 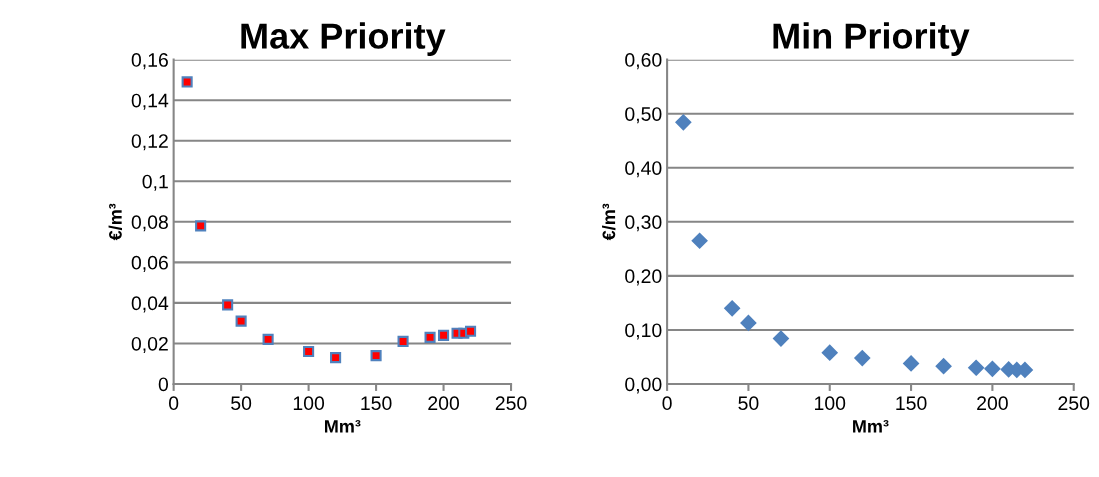 I want to click on y-tick-label: 0,14, so click(x=150, y=101).